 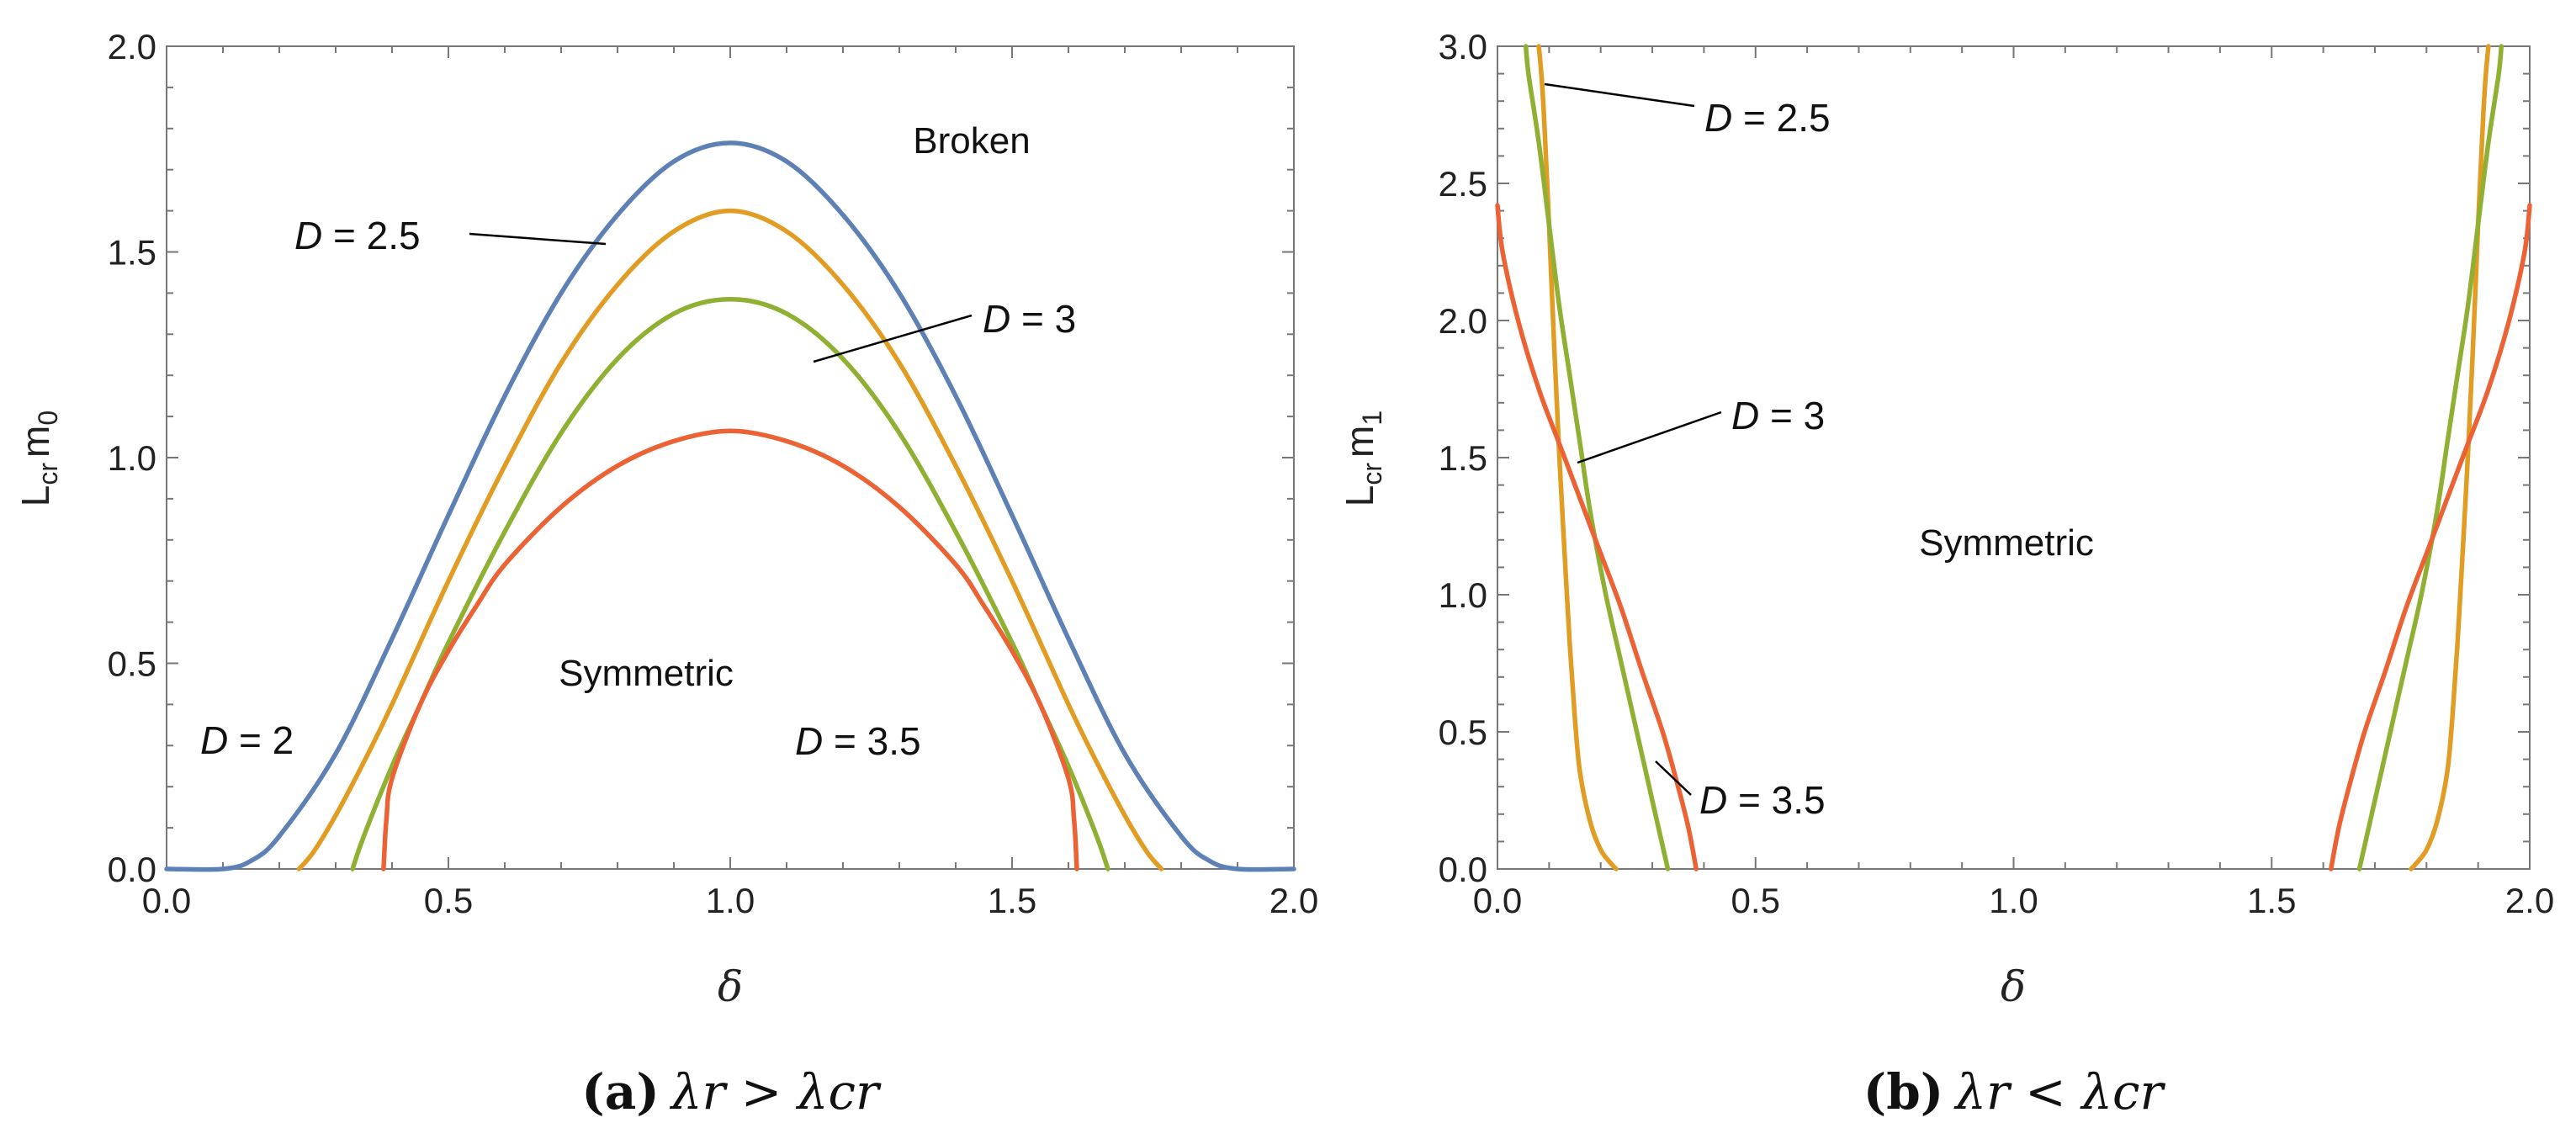 I want to click on y-axis-label-b: Lcrm1, so click(x=1362, y=459).